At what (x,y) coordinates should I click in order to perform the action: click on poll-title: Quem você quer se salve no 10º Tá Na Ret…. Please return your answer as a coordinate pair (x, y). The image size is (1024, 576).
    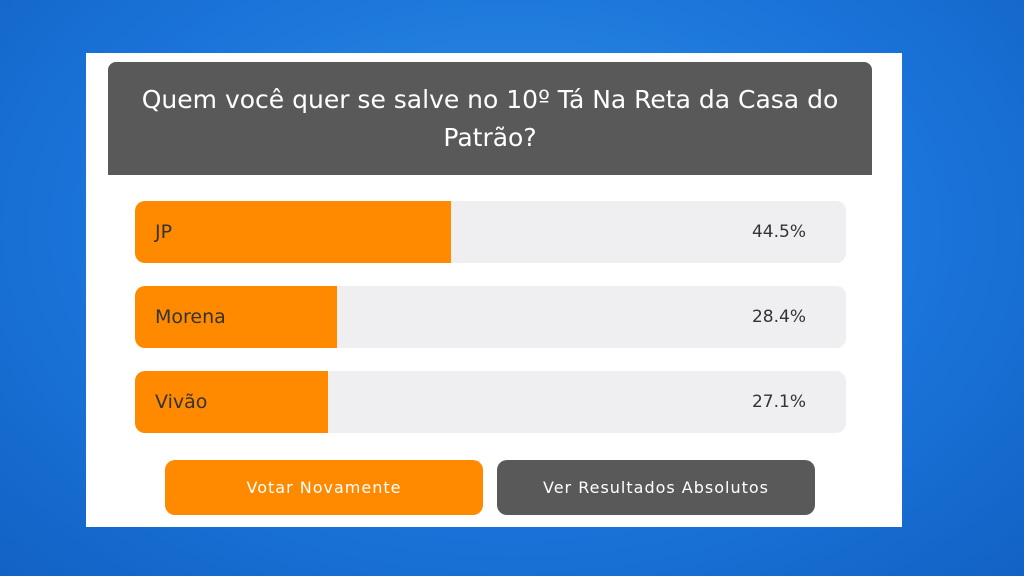
    Looking at the image, I should click on (490, 118).